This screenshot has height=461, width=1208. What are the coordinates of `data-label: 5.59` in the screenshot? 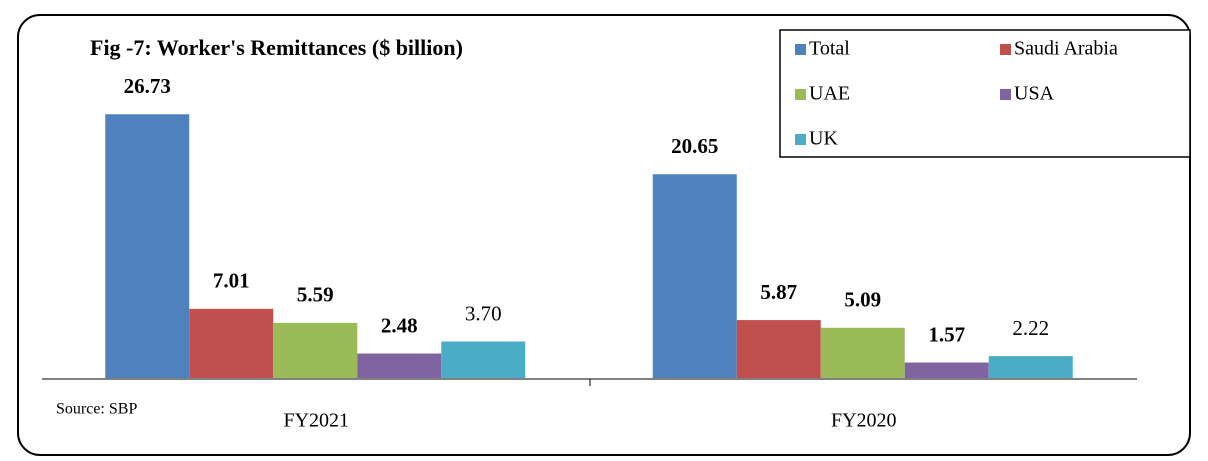 It's located at (315, 295).